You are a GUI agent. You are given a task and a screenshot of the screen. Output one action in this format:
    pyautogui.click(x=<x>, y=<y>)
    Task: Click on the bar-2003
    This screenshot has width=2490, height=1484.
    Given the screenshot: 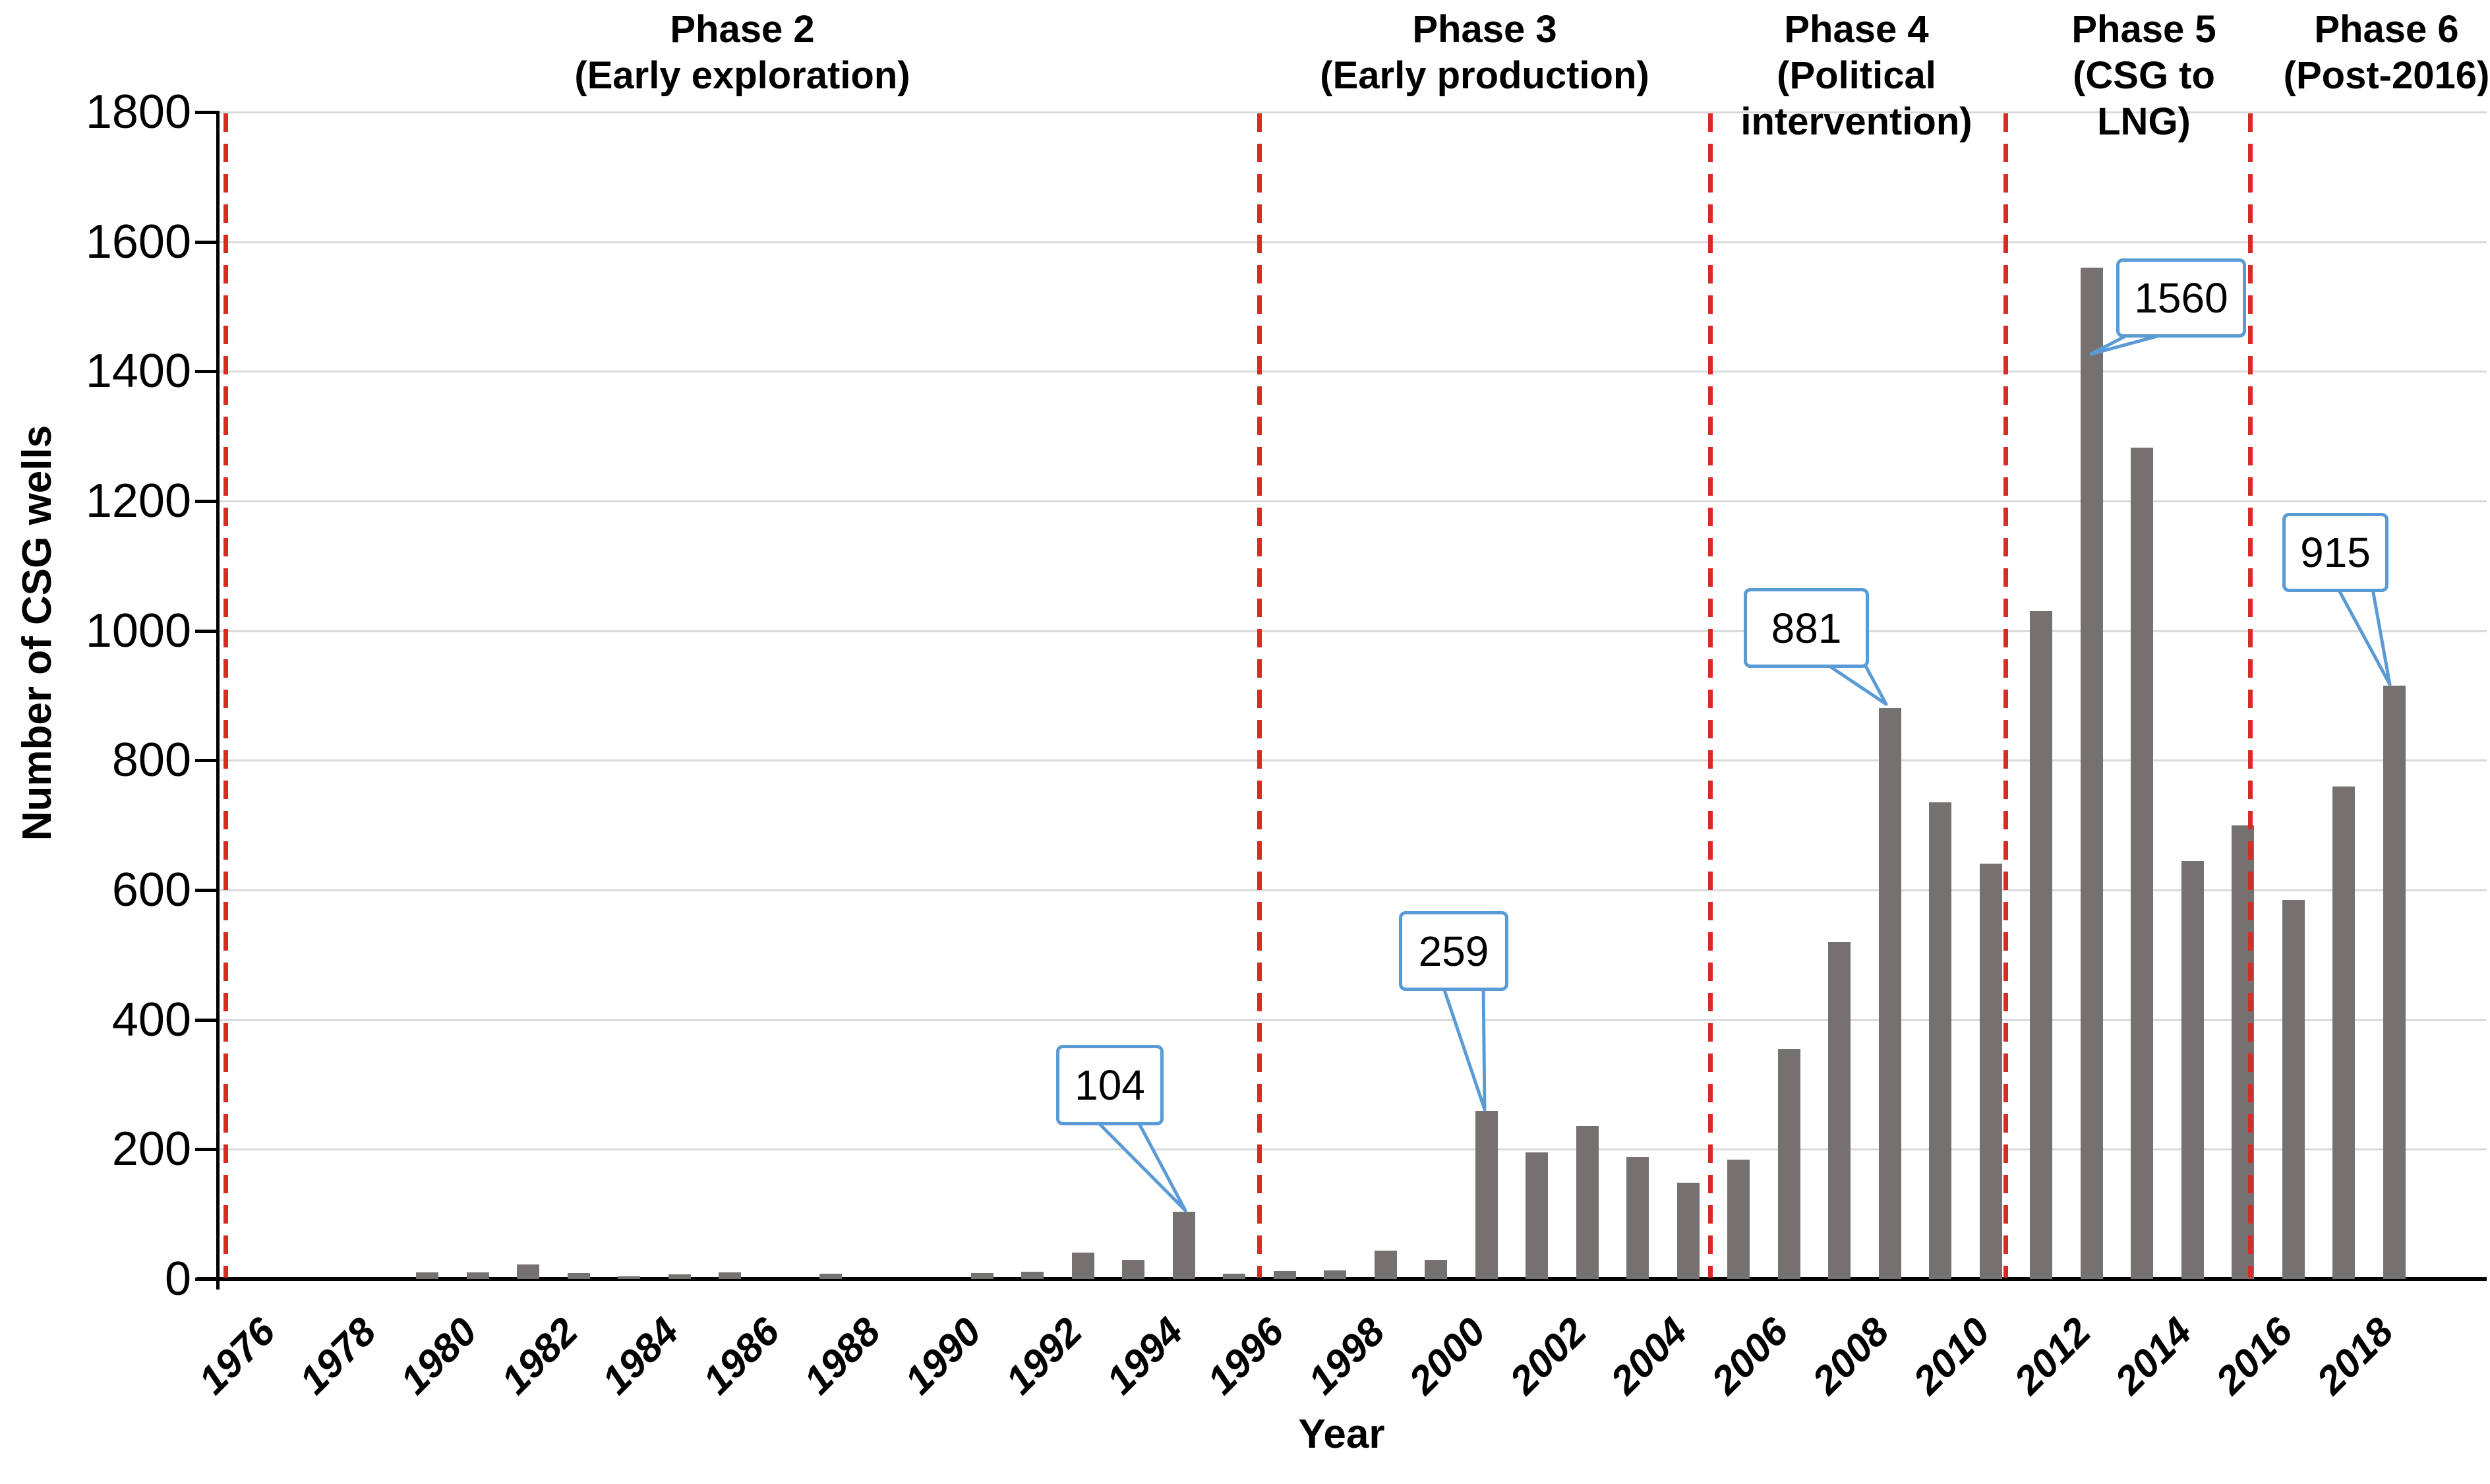 What is the action you would take?
    pyautogui.click(x=1587, y=1202)
    